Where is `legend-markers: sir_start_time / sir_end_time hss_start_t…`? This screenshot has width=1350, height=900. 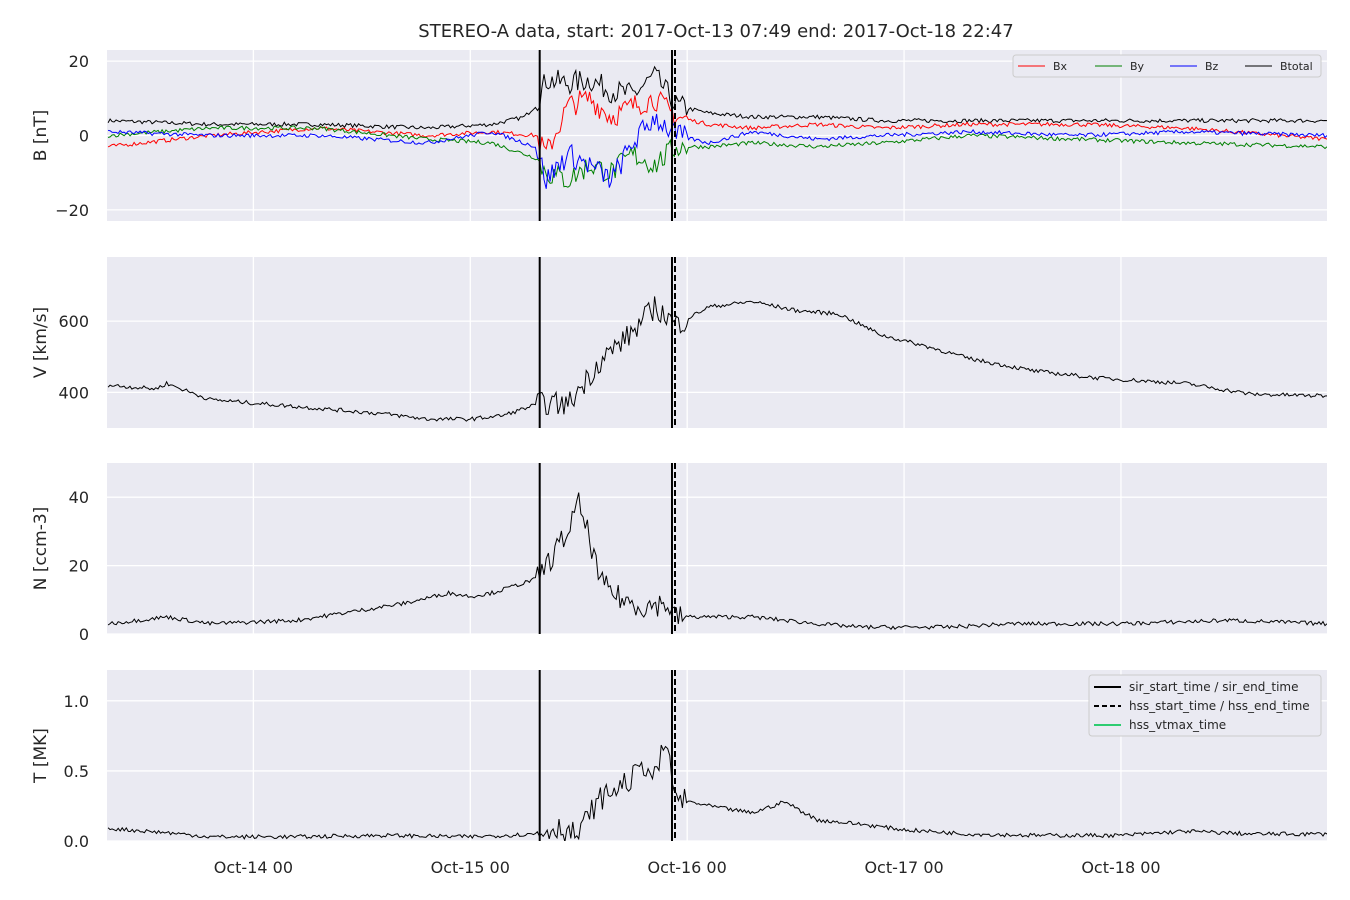 legend-markers: sir_start_time / sir_end_time hss_start_t… is located at coordinates (1205, 705).